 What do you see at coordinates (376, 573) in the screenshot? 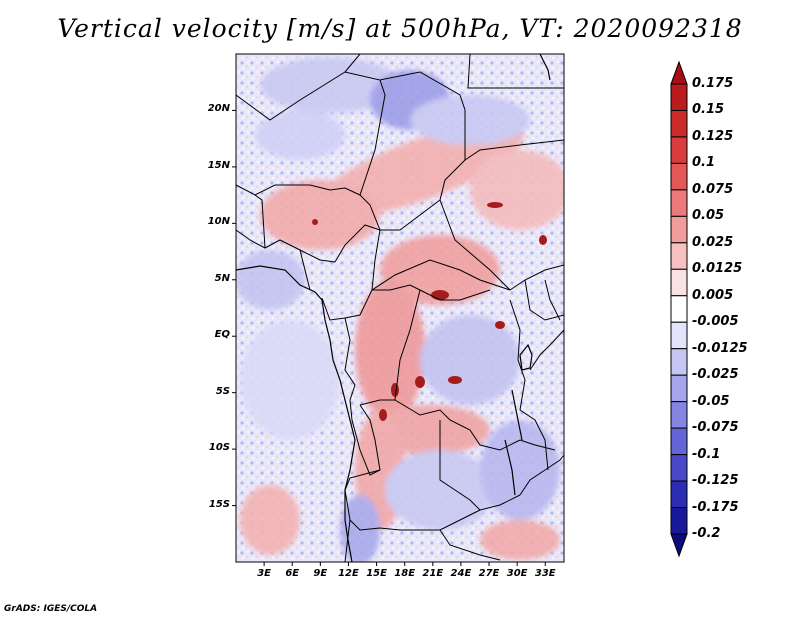
I see `lon-tick-label: 15E` at bounding box center [376, 573].